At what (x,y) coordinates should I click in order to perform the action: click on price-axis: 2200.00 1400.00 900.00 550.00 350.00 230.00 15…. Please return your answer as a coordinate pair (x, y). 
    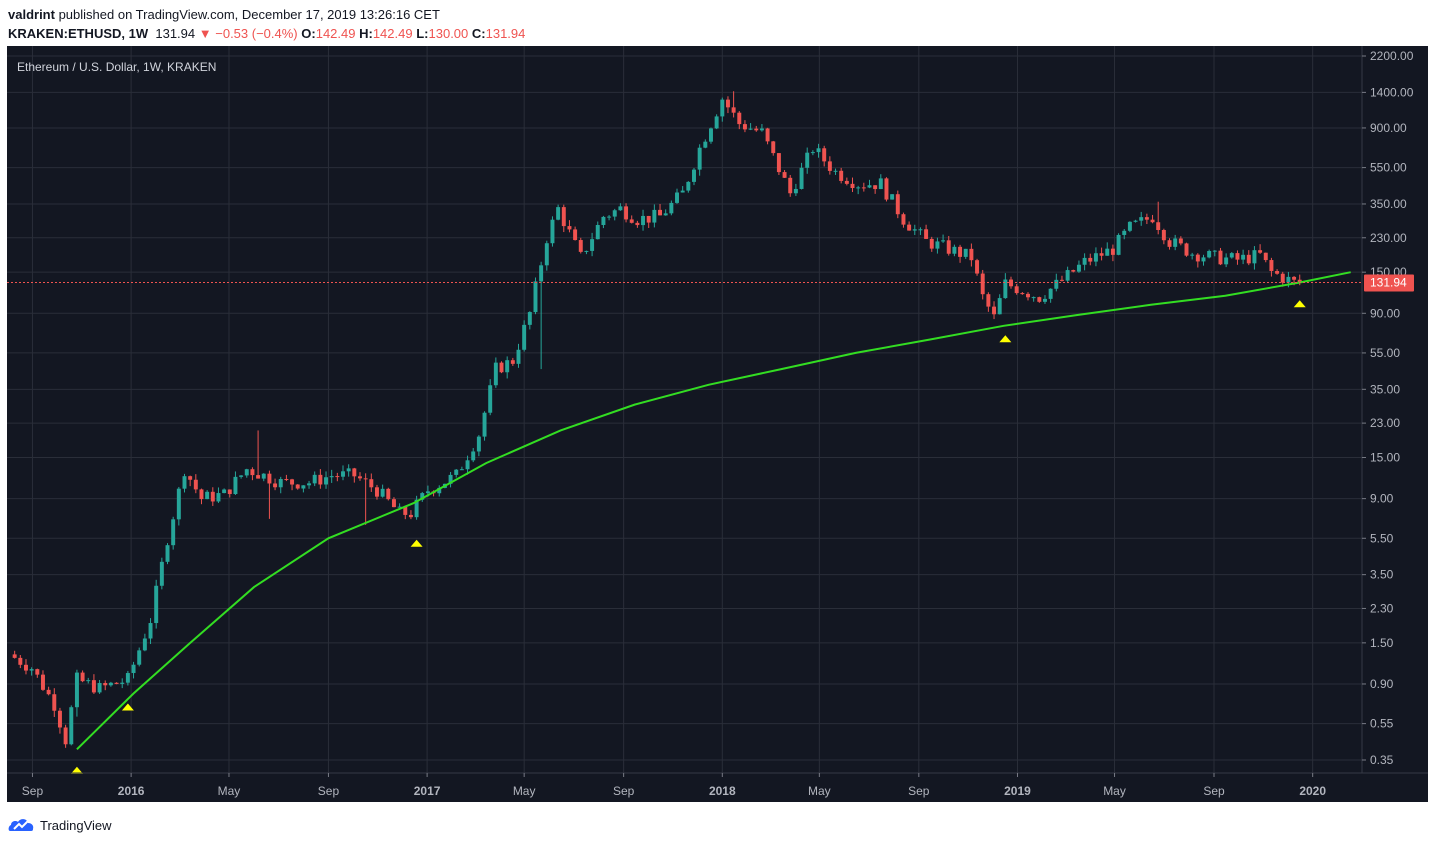
    Looking at the image, I should click on (1387, 409).